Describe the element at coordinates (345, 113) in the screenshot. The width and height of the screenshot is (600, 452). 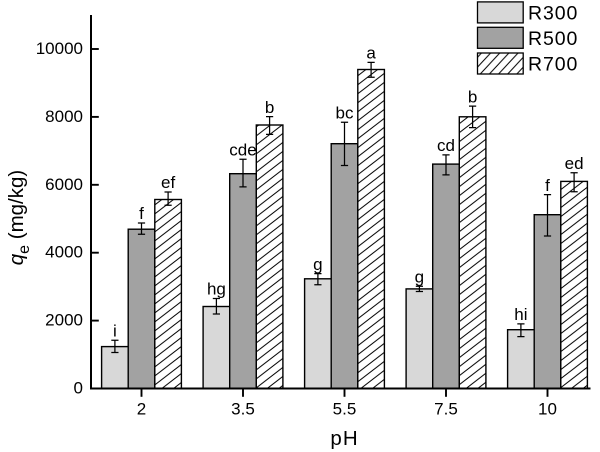
I see `svg-text: bc` at that location.